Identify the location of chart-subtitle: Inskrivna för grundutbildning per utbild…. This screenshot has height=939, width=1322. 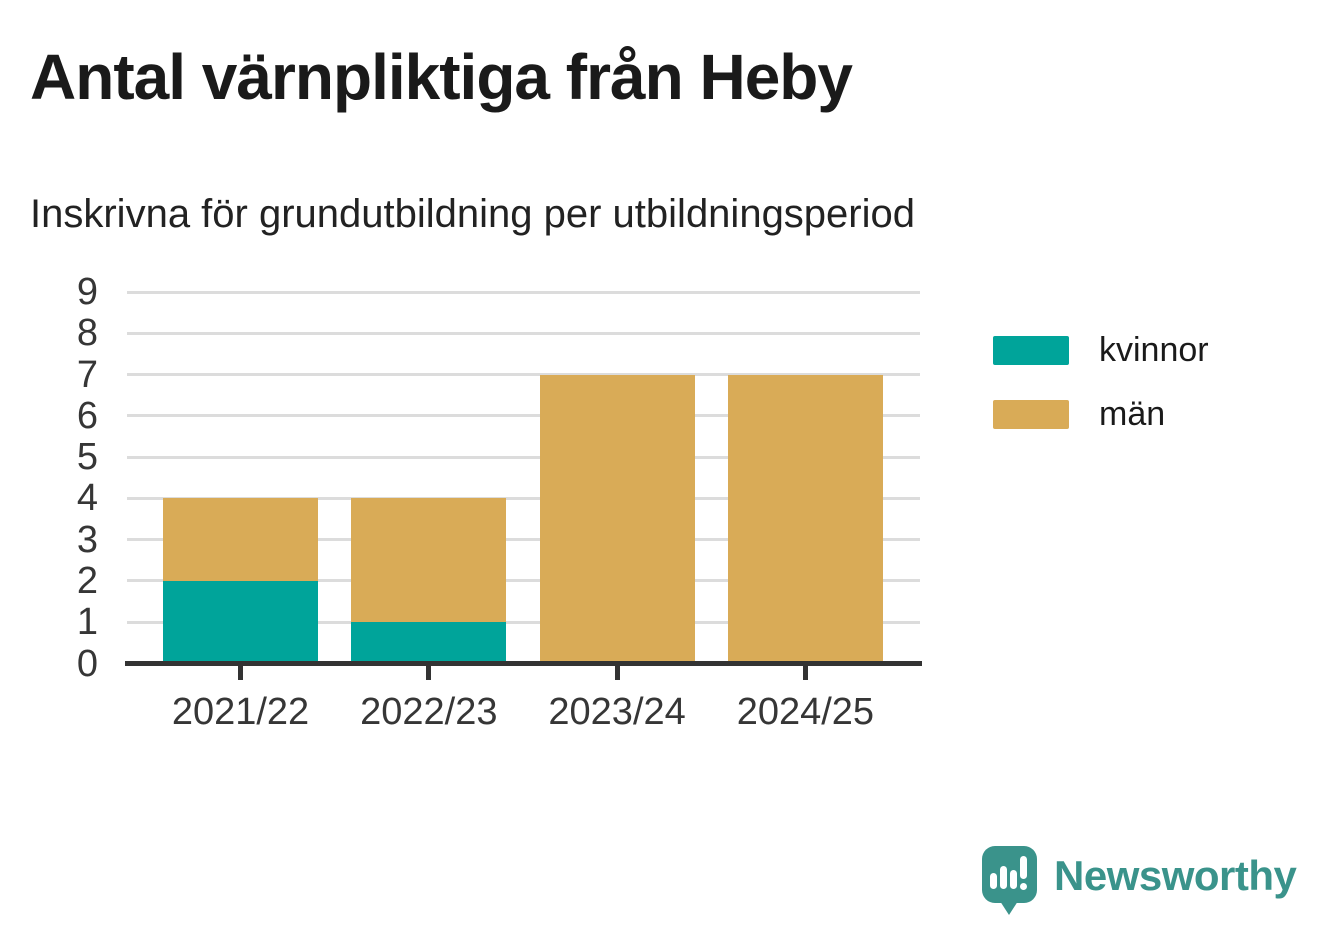
(472, 214).